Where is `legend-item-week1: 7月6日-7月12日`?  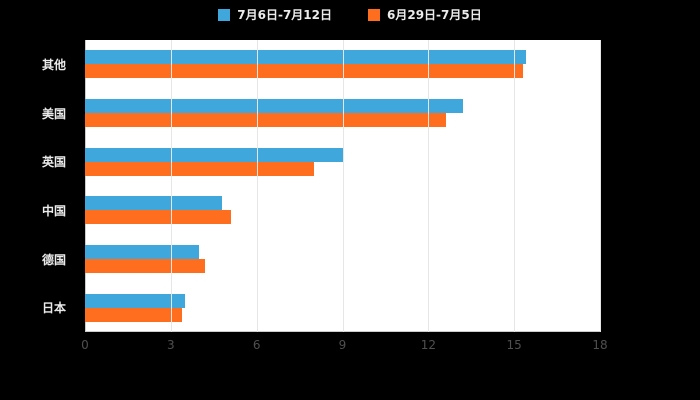
legend-item-week1: 7月6日-7月12日 is located at coordinates (275, 14).